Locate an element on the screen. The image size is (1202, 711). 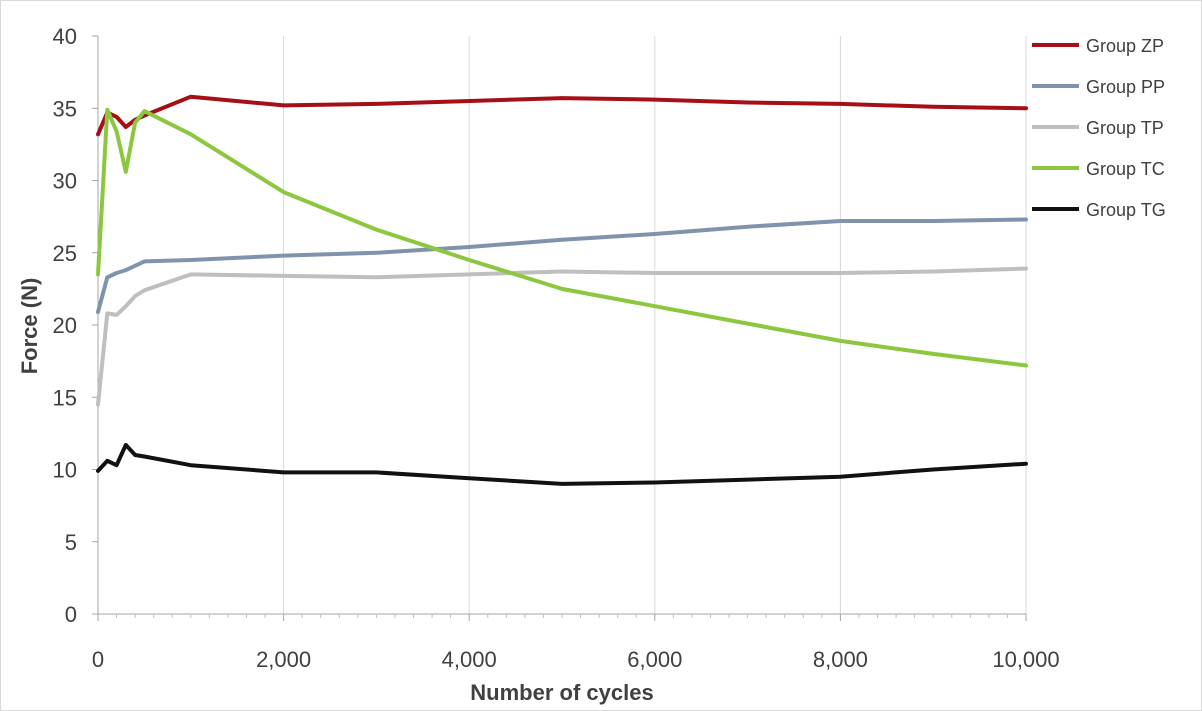
y-tick-label: 30 is located at coordinates (65, 181).